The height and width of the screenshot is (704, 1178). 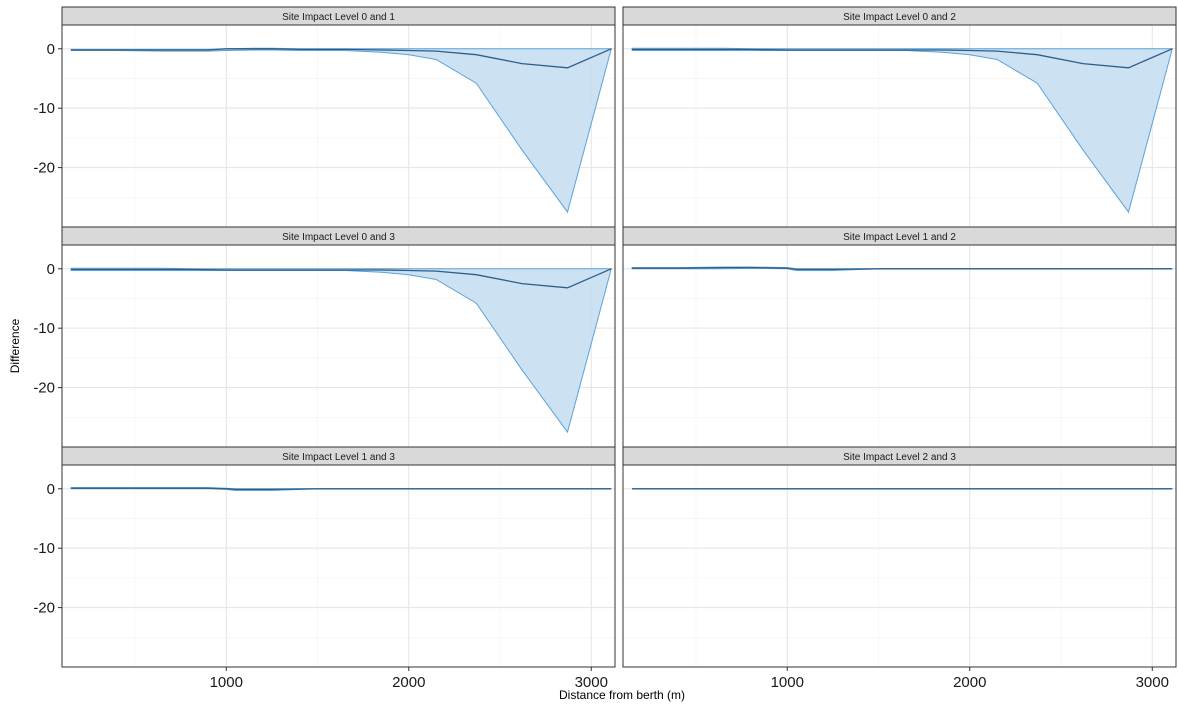 I want to click on panel-4-strip-title: Site Impact Level 1 and 2, so click(x=899, y=237).